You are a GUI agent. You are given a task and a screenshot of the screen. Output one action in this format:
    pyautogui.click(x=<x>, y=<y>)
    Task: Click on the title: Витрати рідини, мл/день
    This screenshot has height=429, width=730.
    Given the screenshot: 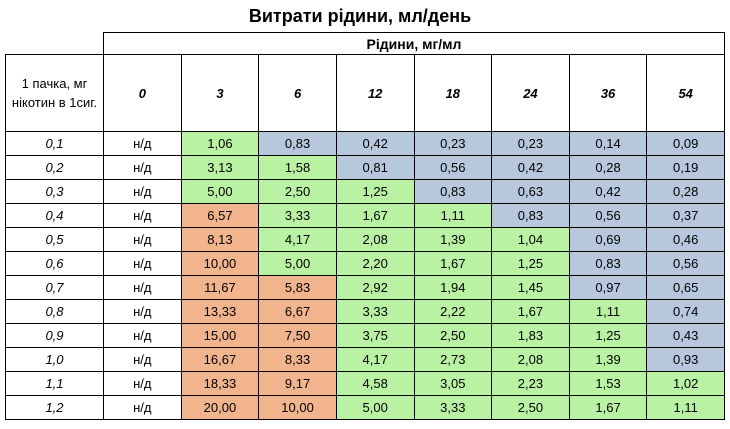 What is the action you would take?
    pyautogui.click(x=360, y=16)
    